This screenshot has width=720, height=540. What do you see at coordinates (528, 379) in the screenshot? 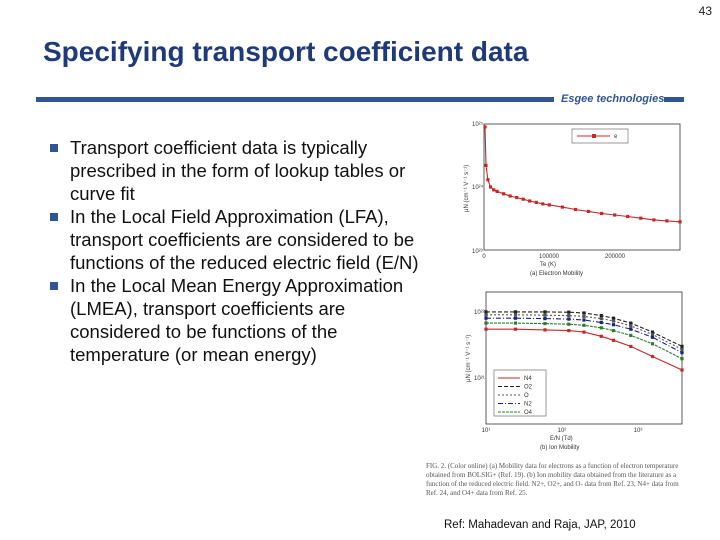
I see `legend-label: N4` at bounding box center [528, 379].